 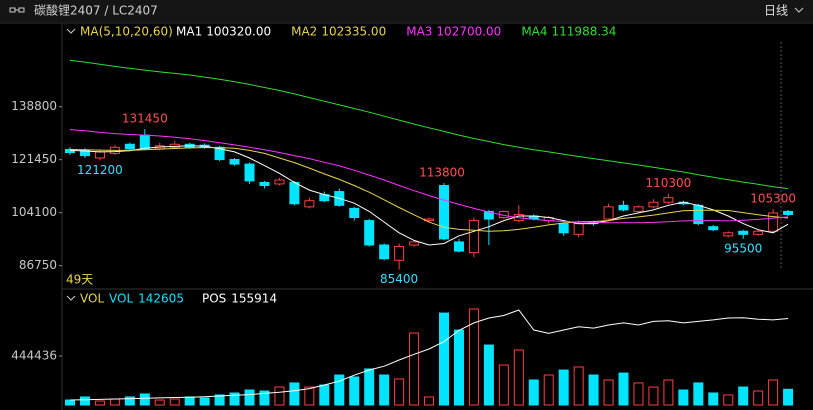 What do you see at coordinates (584, 32) in the screenshot?
I see `legend-value: 111988.34` at bounding box center [584, 32].